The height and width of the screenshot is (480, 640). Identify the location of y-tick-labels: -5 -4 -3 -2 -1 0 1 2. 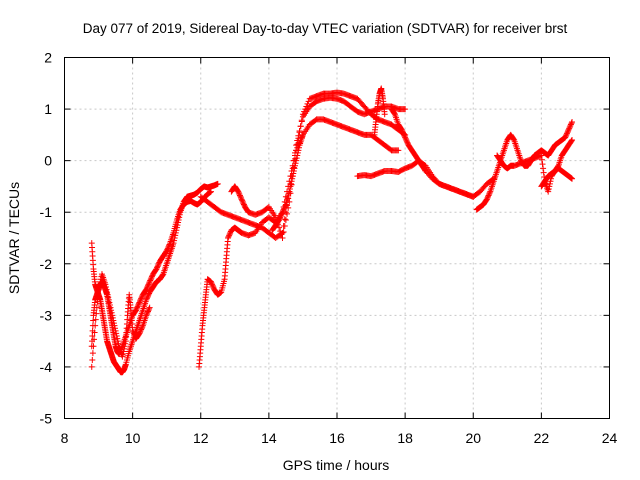
(46, 238).